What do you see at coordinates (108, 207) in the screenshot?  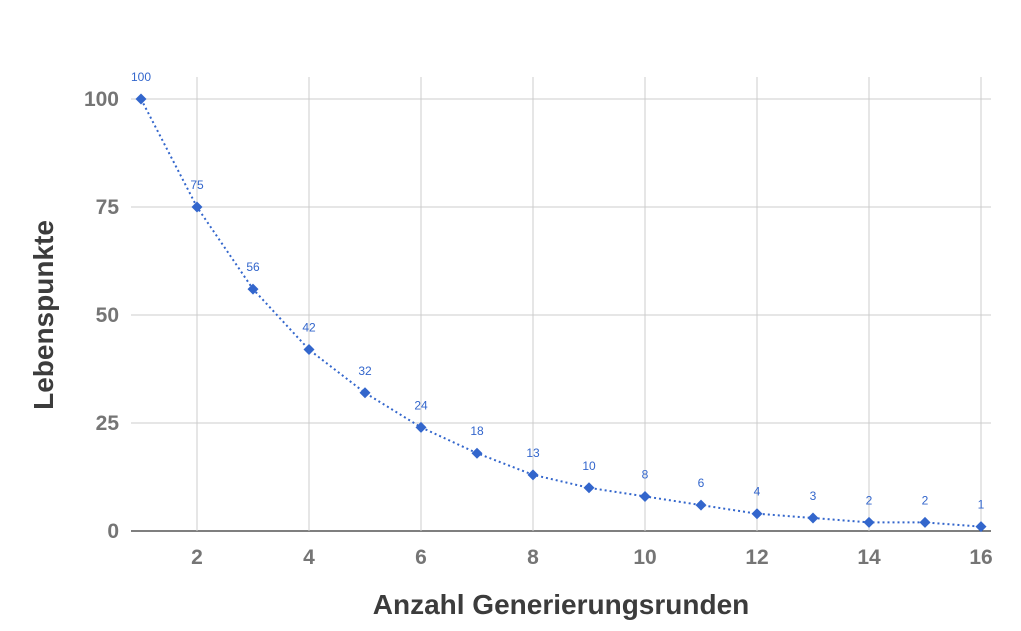 I see `y-tick-label: 75` at bounding box center [108, 207].